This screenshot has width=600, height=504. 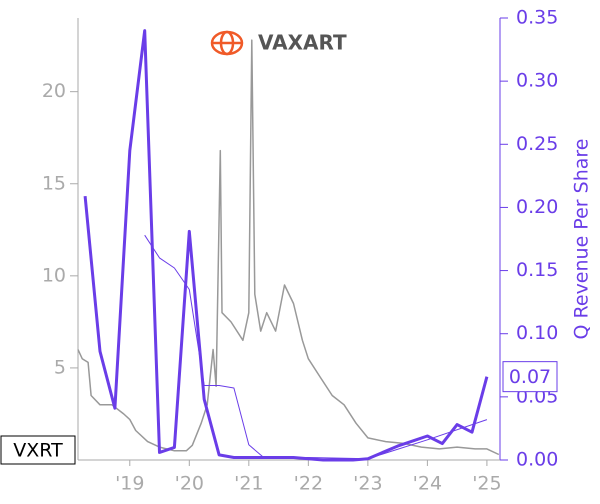 What do you see at coordinates (54, 275) in the screenshot?
I see `y-tick-label: 10` at bounding box center [54, 275].